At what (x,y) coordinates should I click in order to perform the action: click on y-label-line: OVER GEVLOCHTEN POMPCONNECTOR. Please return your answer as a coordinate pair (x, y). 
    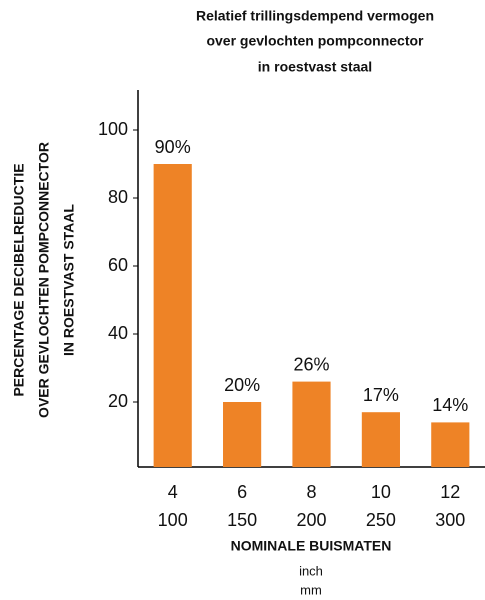
    Looking at the image, I should click on (44, 280).